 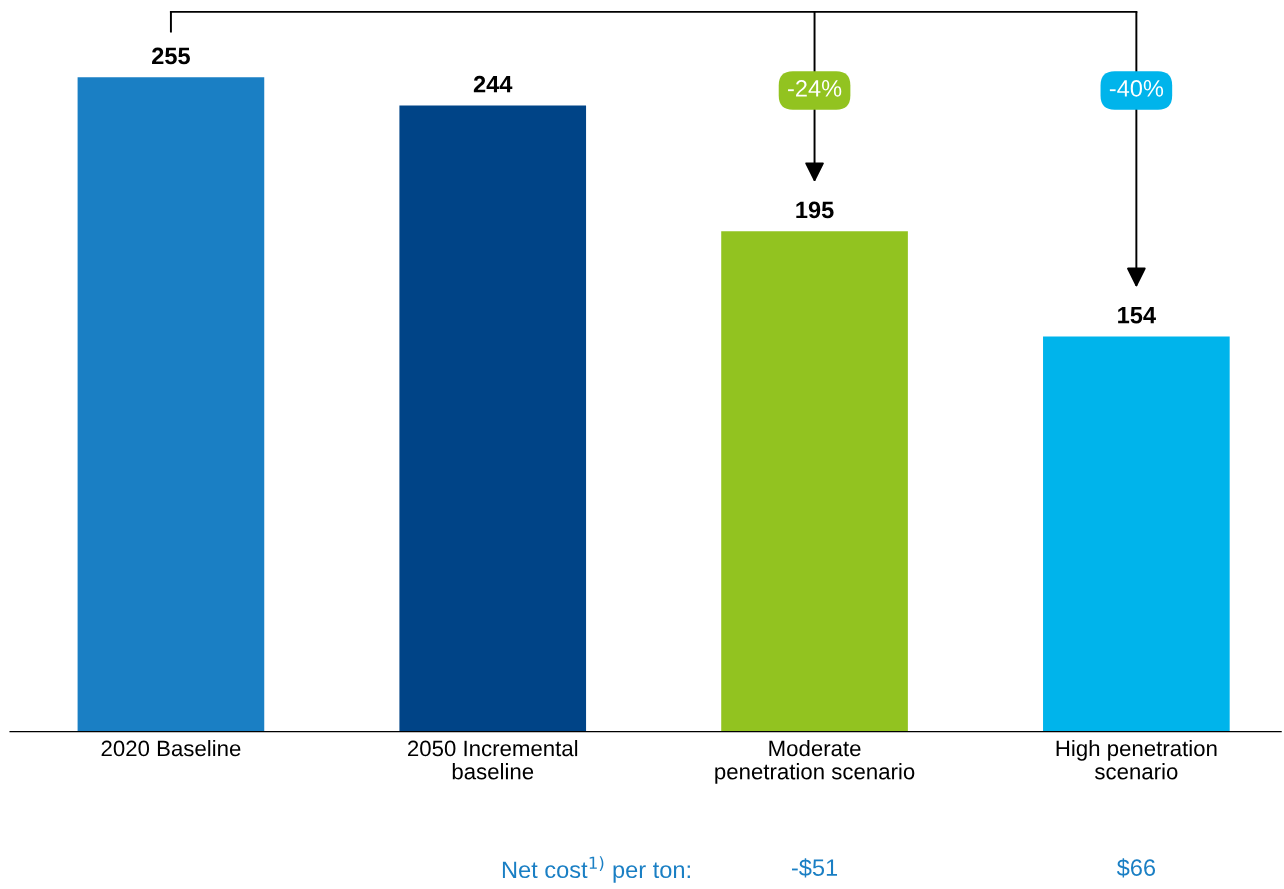 I want to click on annotation: -40%, so click(x=1136, y=88).